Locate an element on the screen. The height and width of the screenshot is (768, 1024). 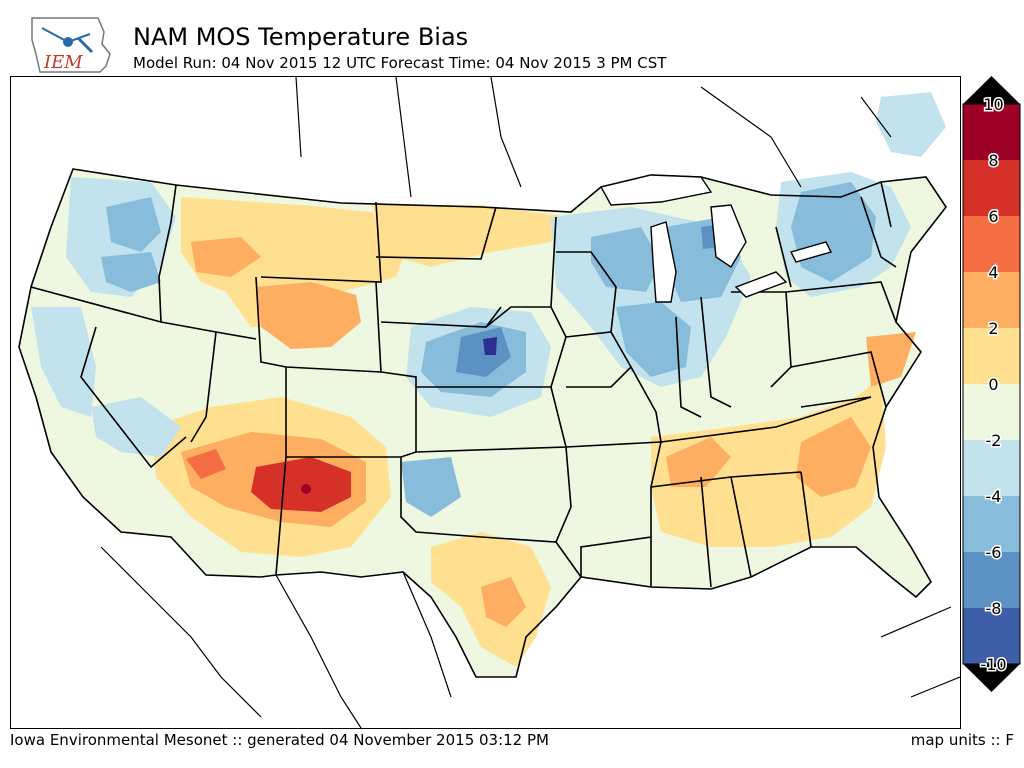
colorbar-tick-label: -4 is located at coordinates (994, 496).